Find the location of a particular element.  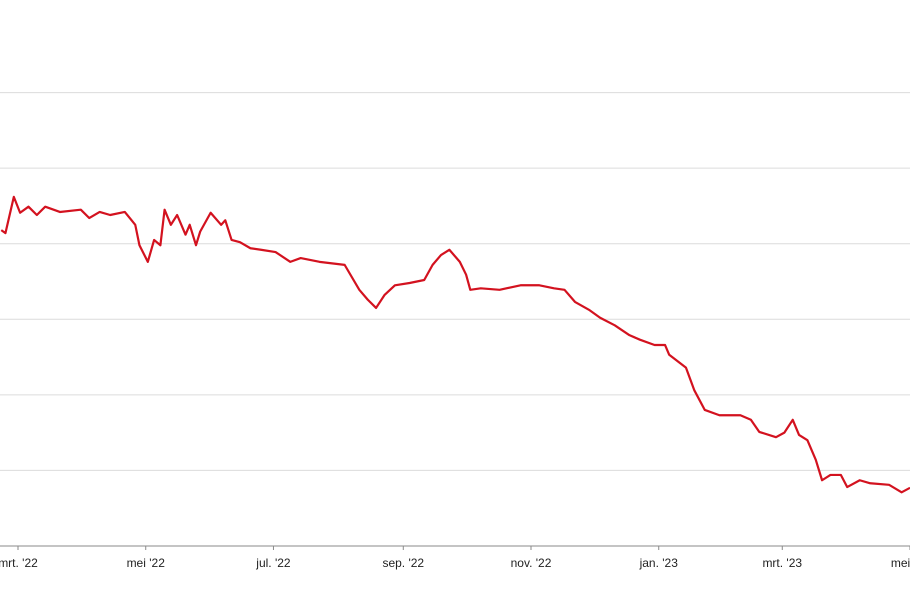

x-tick-label: mrt. '22 is located at coordinates (19, 563).